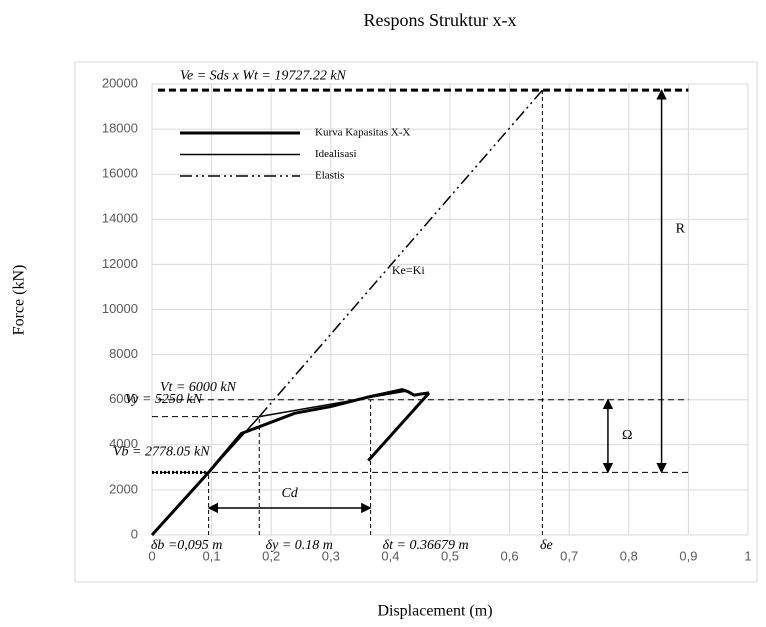 This screenshot has height=627, width=766. What do you see at coordinates (329, 176) in the screenshot?
I see `legend-label: Elastis` at bounding box center [329, 176].